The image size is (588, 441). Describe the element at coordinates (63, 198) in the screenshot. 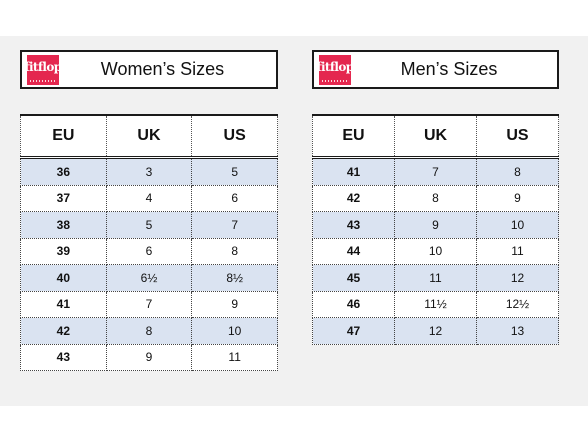

I see `eu-size-cell: 37` at that location.